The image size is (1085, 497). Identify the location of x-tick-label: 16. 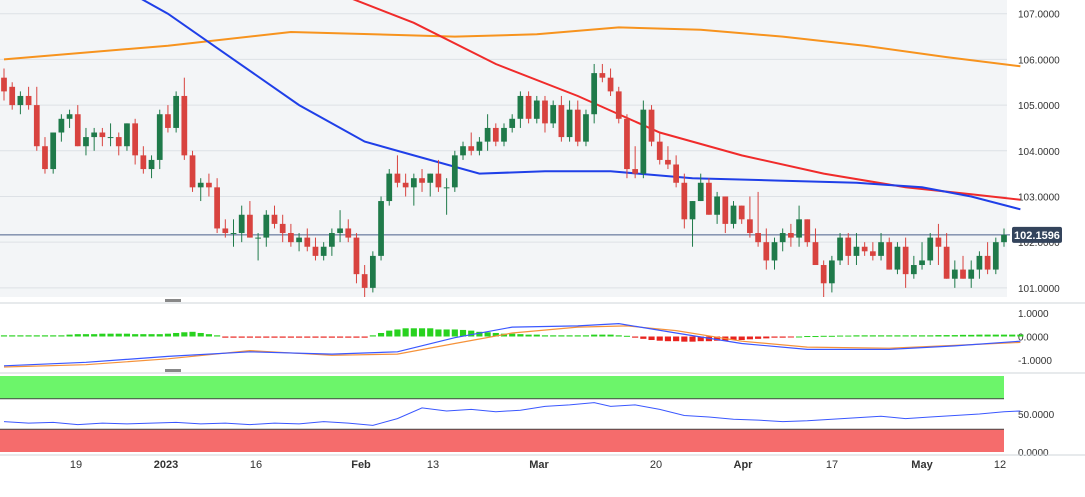
(256, 465).